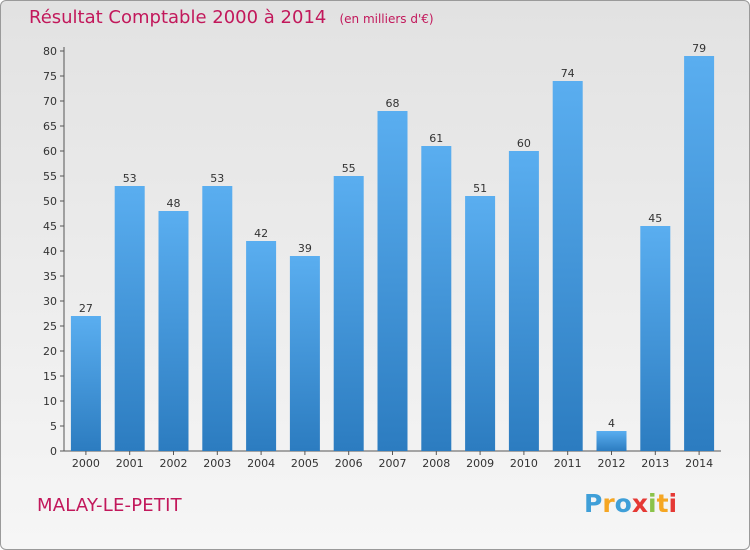 Image resolution: width=750 pixels, height=550 pixels. What do you see at coordinates (623, 503) in the screenshot?
I see `logo-letter: o` at bounding box center [623, 503].